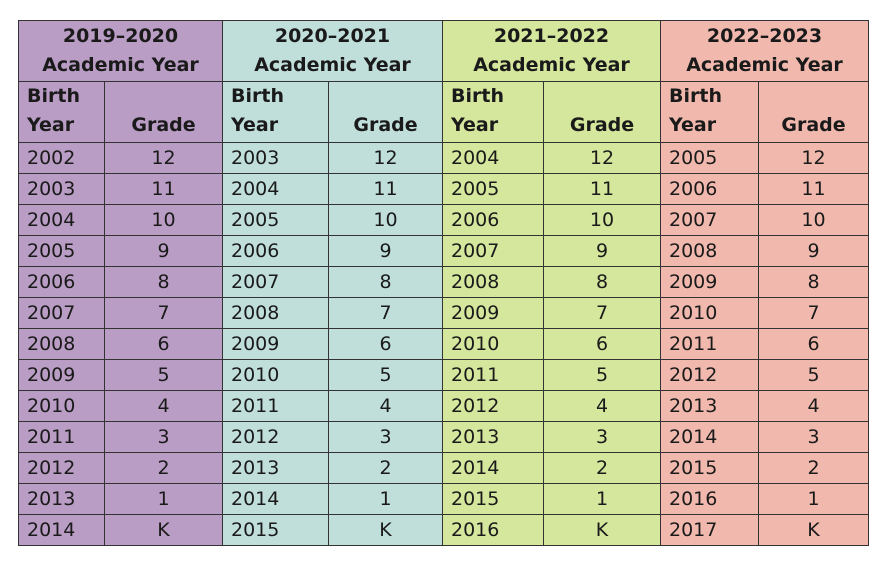  Describe the element at coordinates (764, 51) in the screenshot. I see `section-title: 2022–2023 Academic Year` at that location.